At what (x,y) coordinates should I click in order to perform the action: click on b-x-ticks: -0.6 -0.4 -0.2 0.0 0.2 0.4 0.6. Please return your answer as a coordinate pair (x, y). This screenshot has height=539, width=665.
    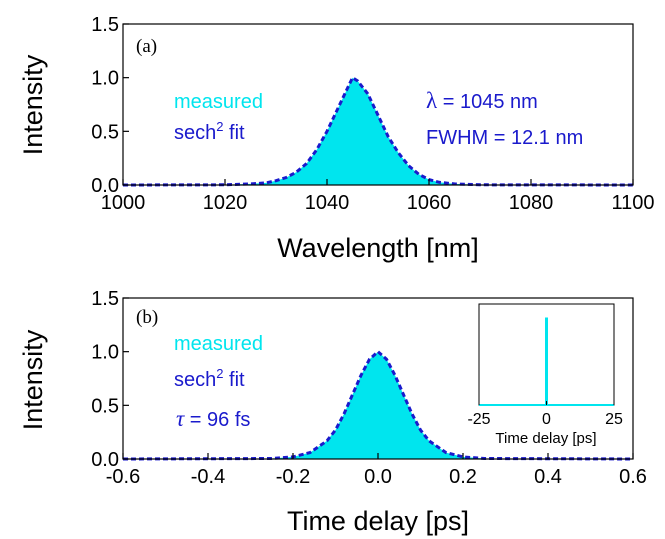
    Looking at the image, I should click on (376, 470).